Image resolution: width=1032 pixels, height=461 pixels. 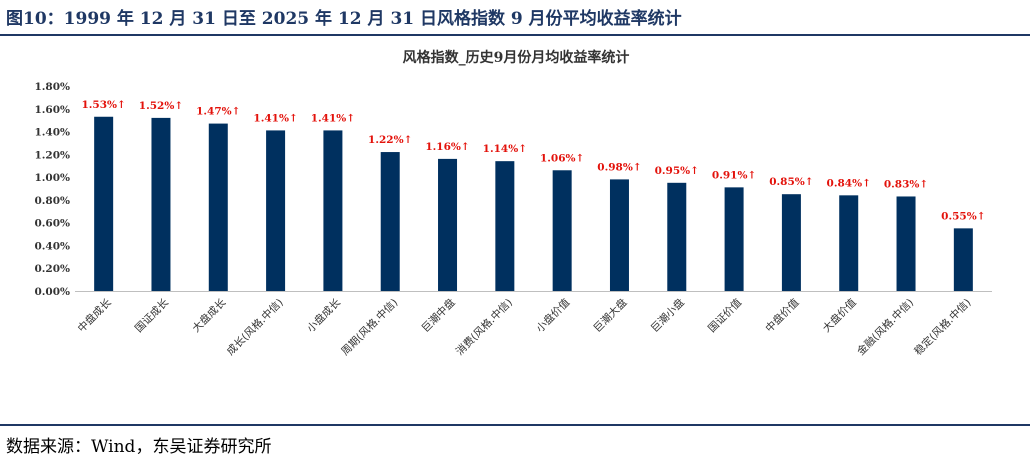 I want to click on x-tick-label: 中盘成长, so click(x=94, y=315).